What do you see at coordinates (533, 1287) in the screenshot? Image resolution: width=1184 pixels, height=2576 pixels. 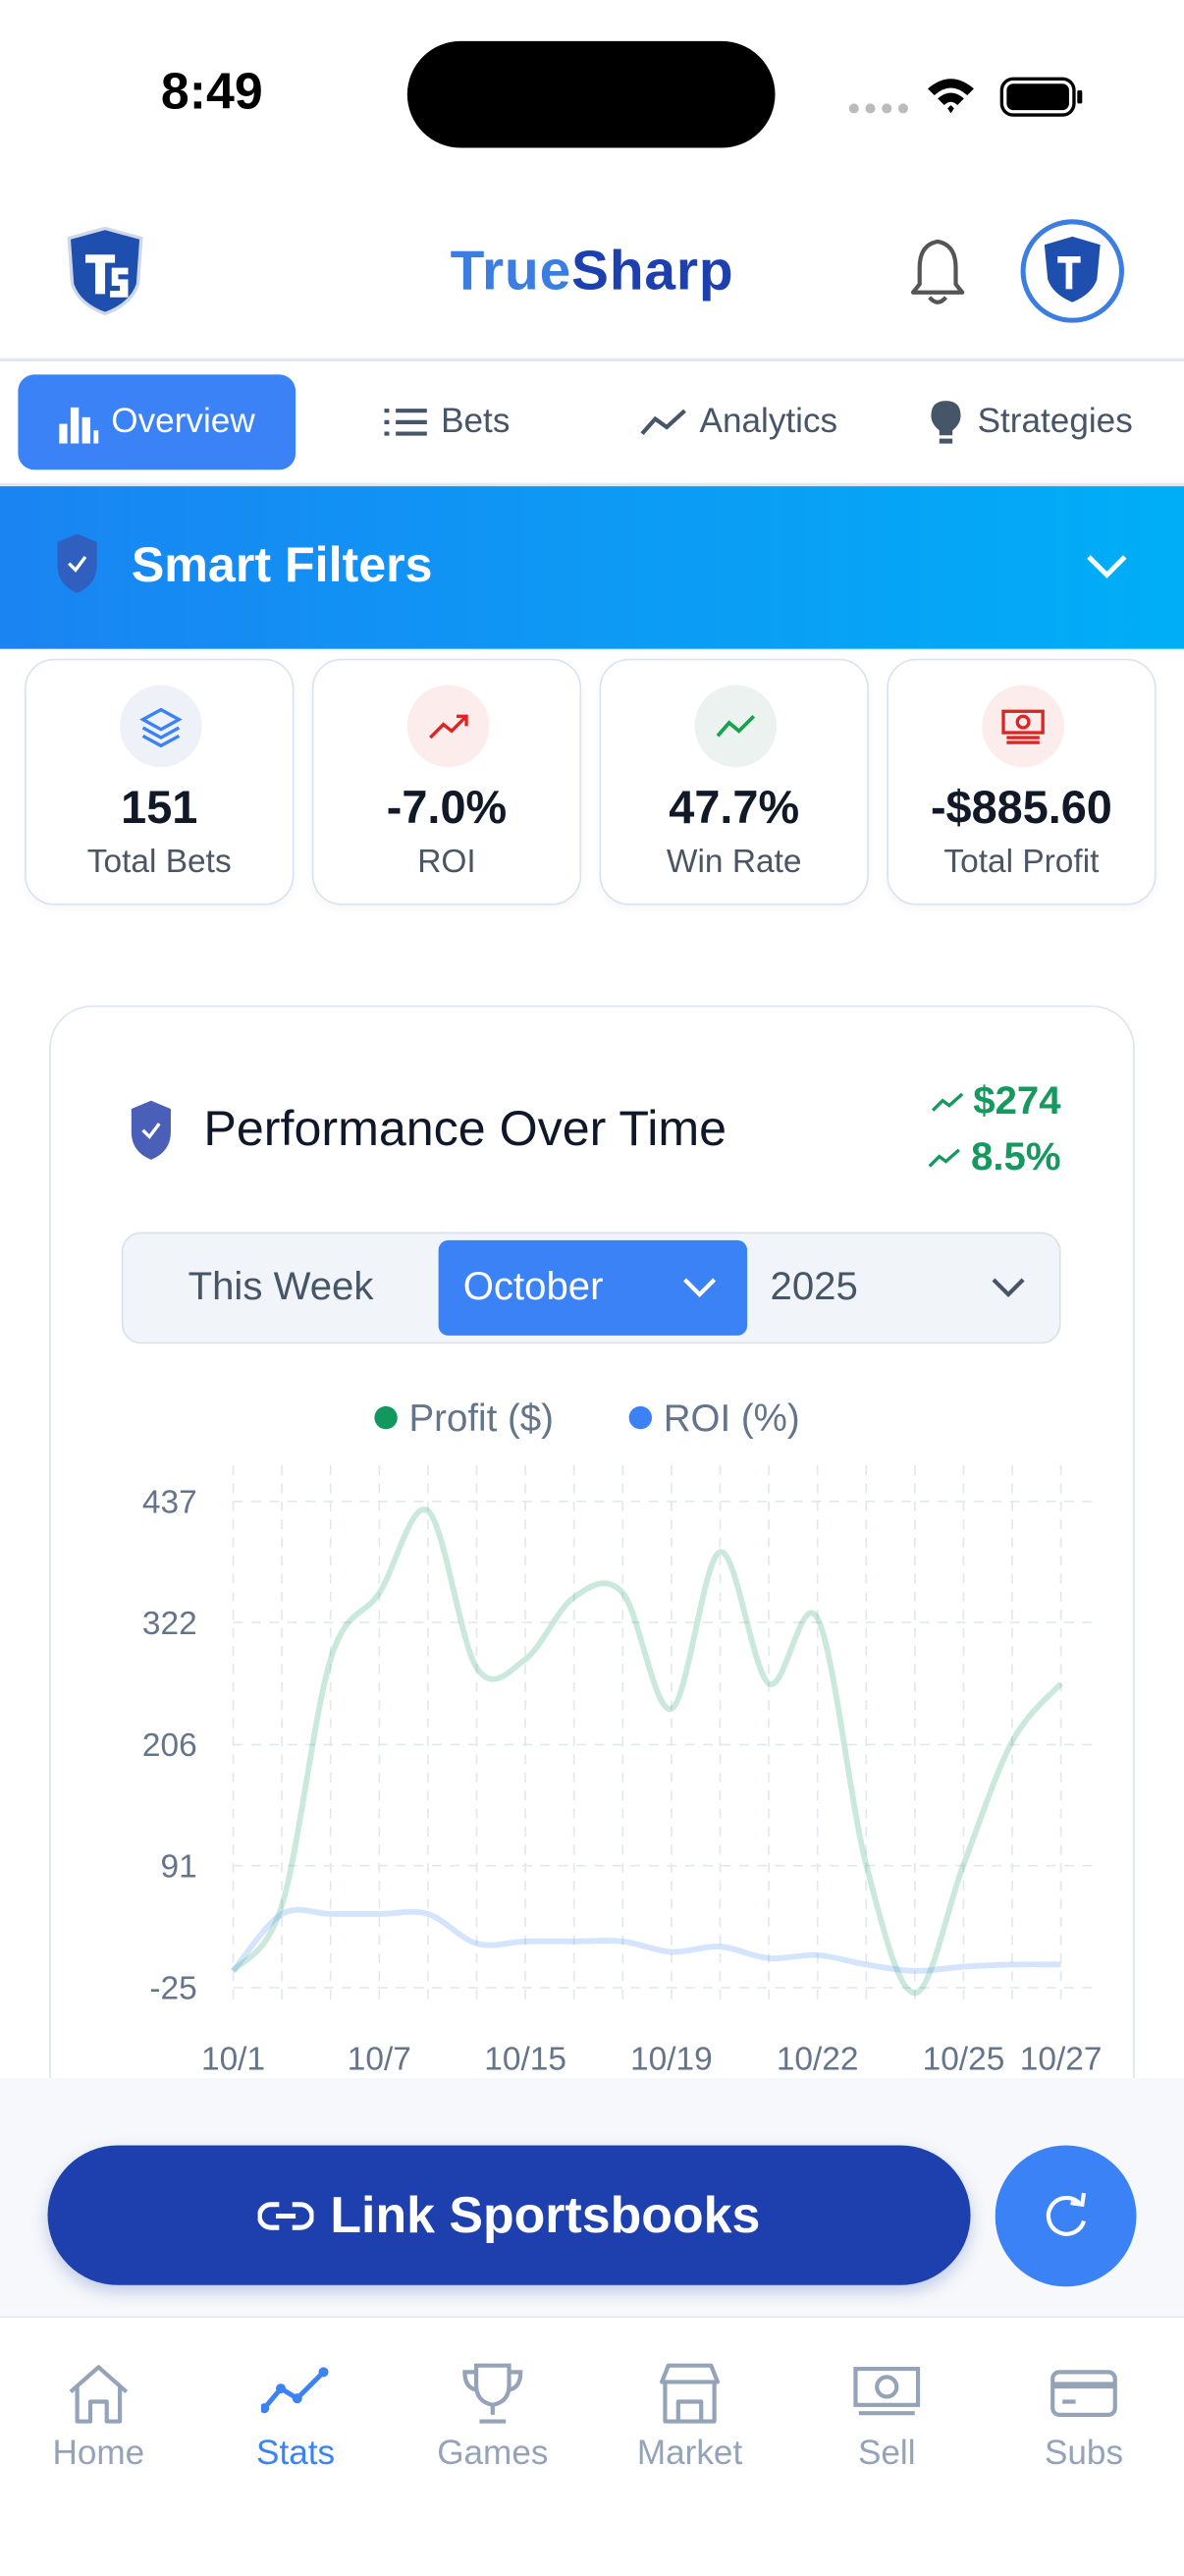 I see `period-option: October` at bounding box center [533, 1287].